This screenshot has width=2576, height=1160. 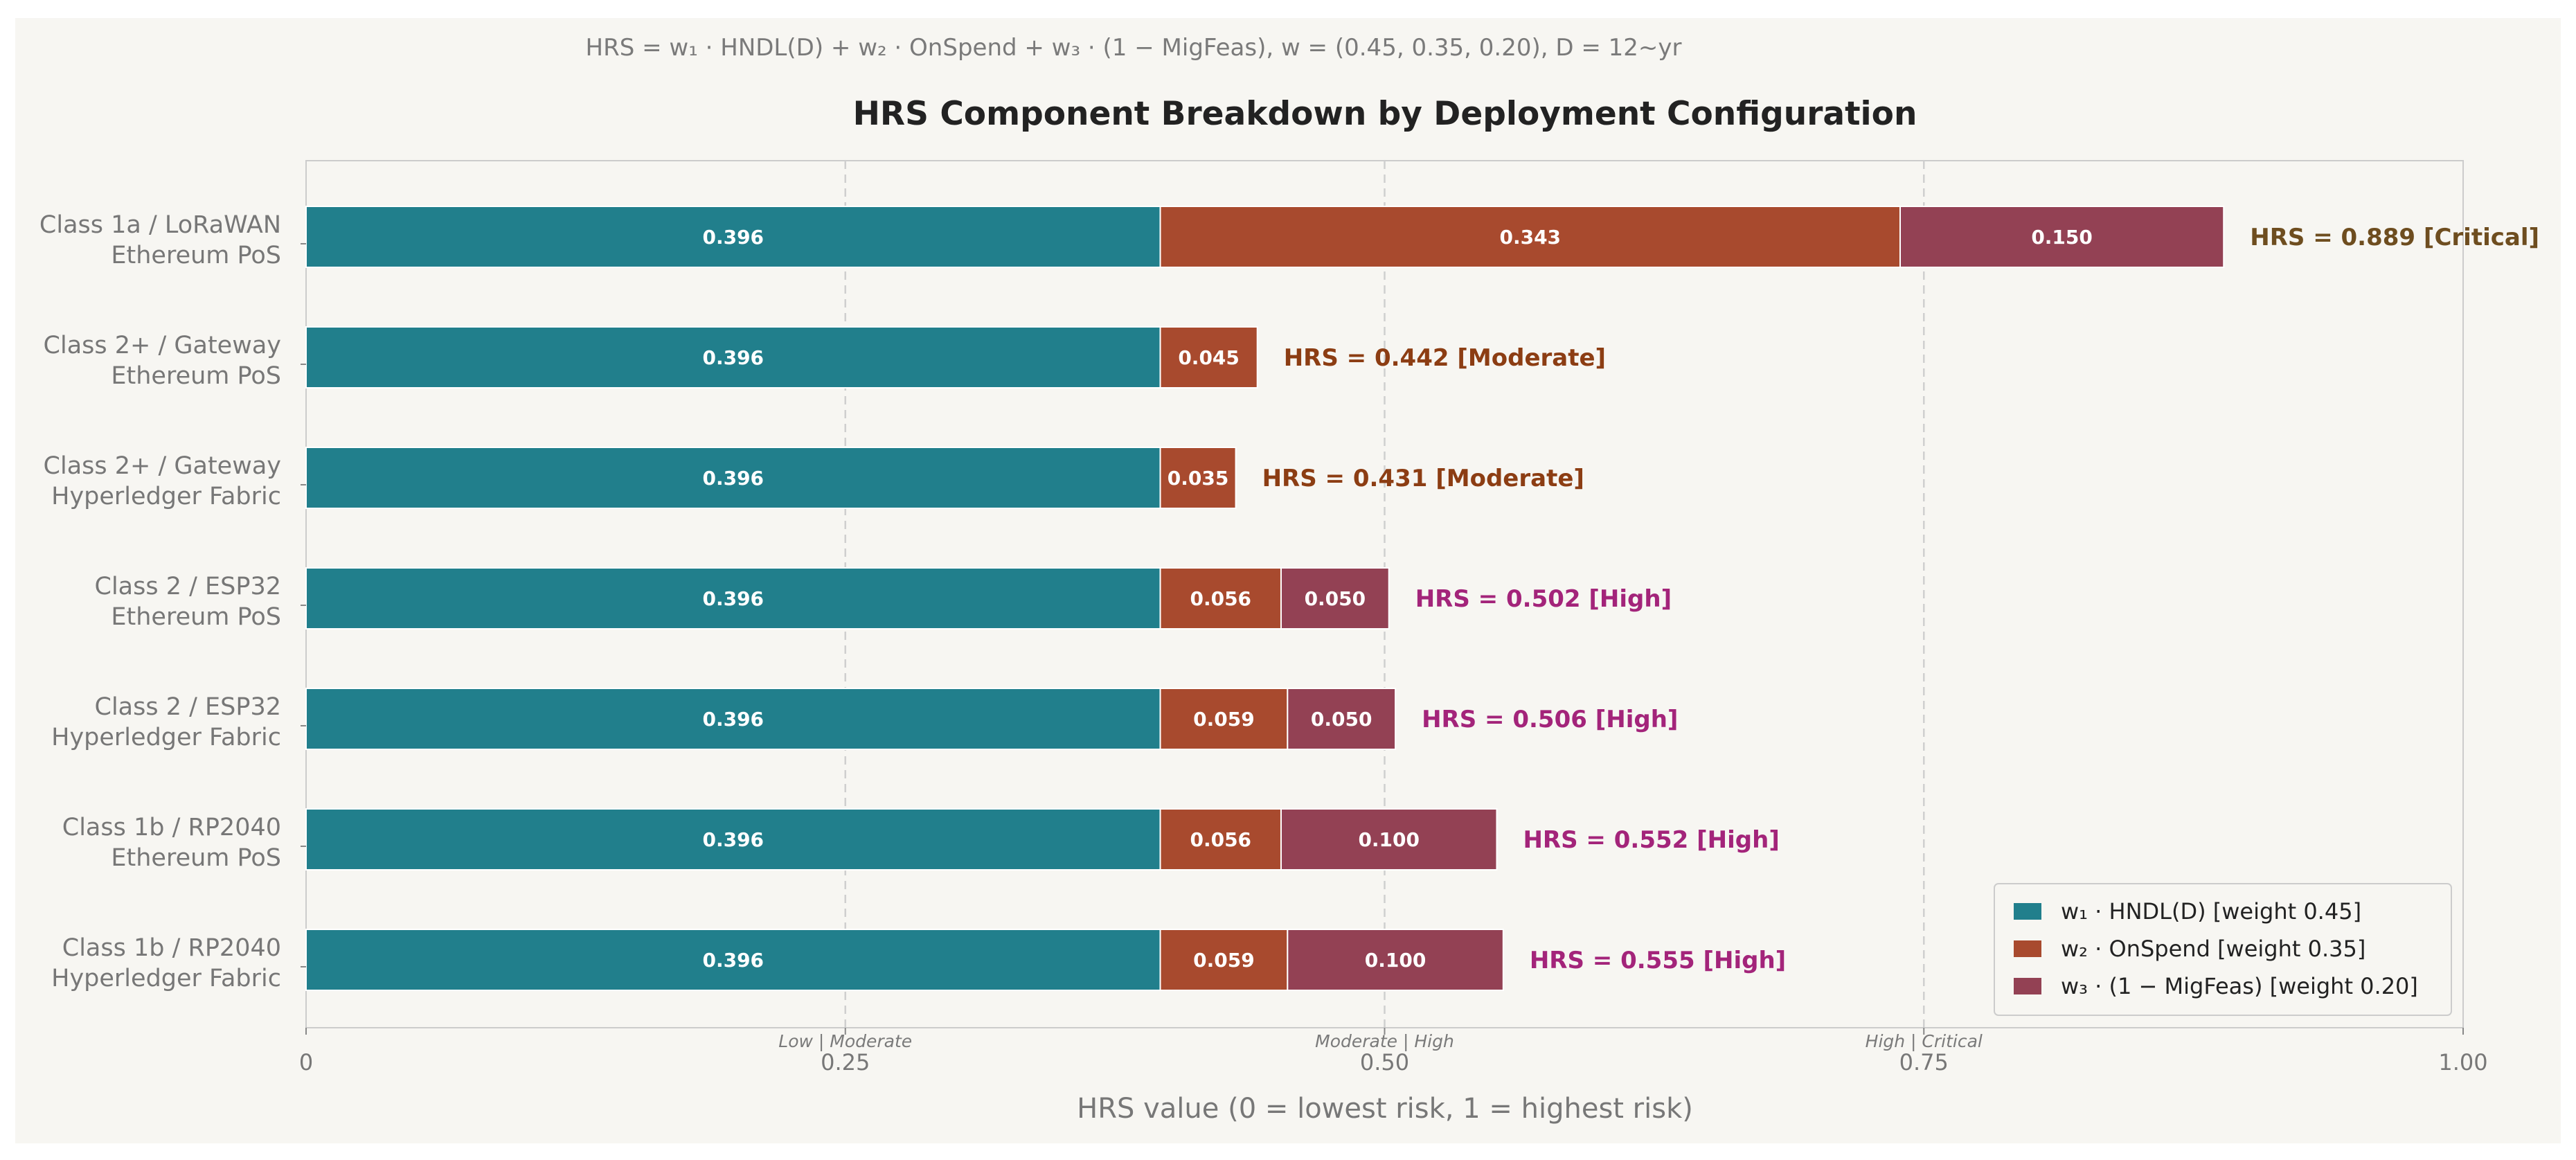 What do you see at coordinates (2211, 911) in the screenshot?
I see `legend-entry-label: w₁ · HNDL(D) [weight 0.45]` at bounding box center [2211, 911].